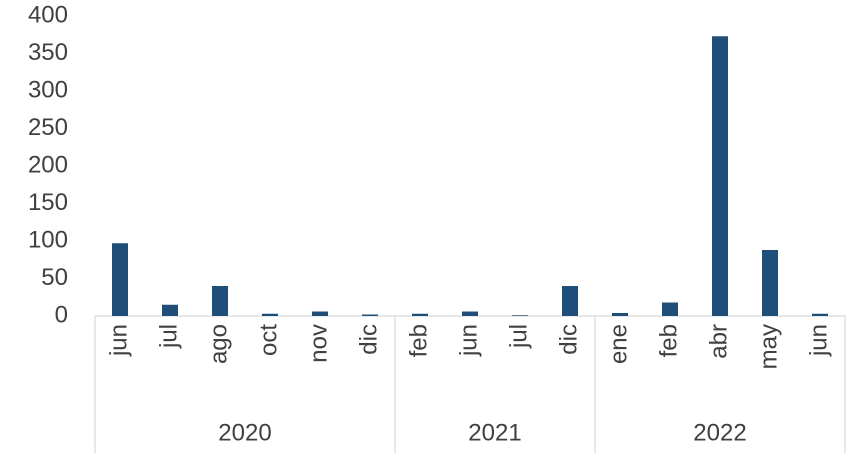 This screenshot has width=855, height=458. Describe the element at coordinates (61, 314) in the screenshot. I see `y-tick-label: 0` at that location.